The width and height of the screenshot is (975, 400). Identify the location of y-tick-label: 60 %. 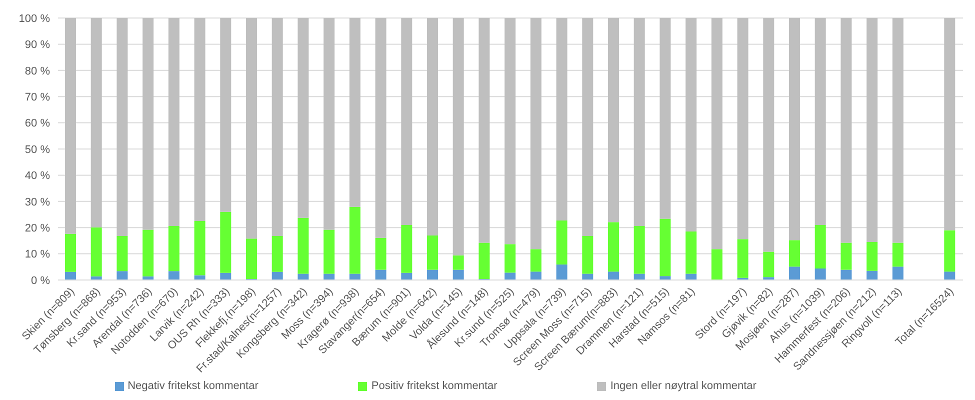
(37, 124).